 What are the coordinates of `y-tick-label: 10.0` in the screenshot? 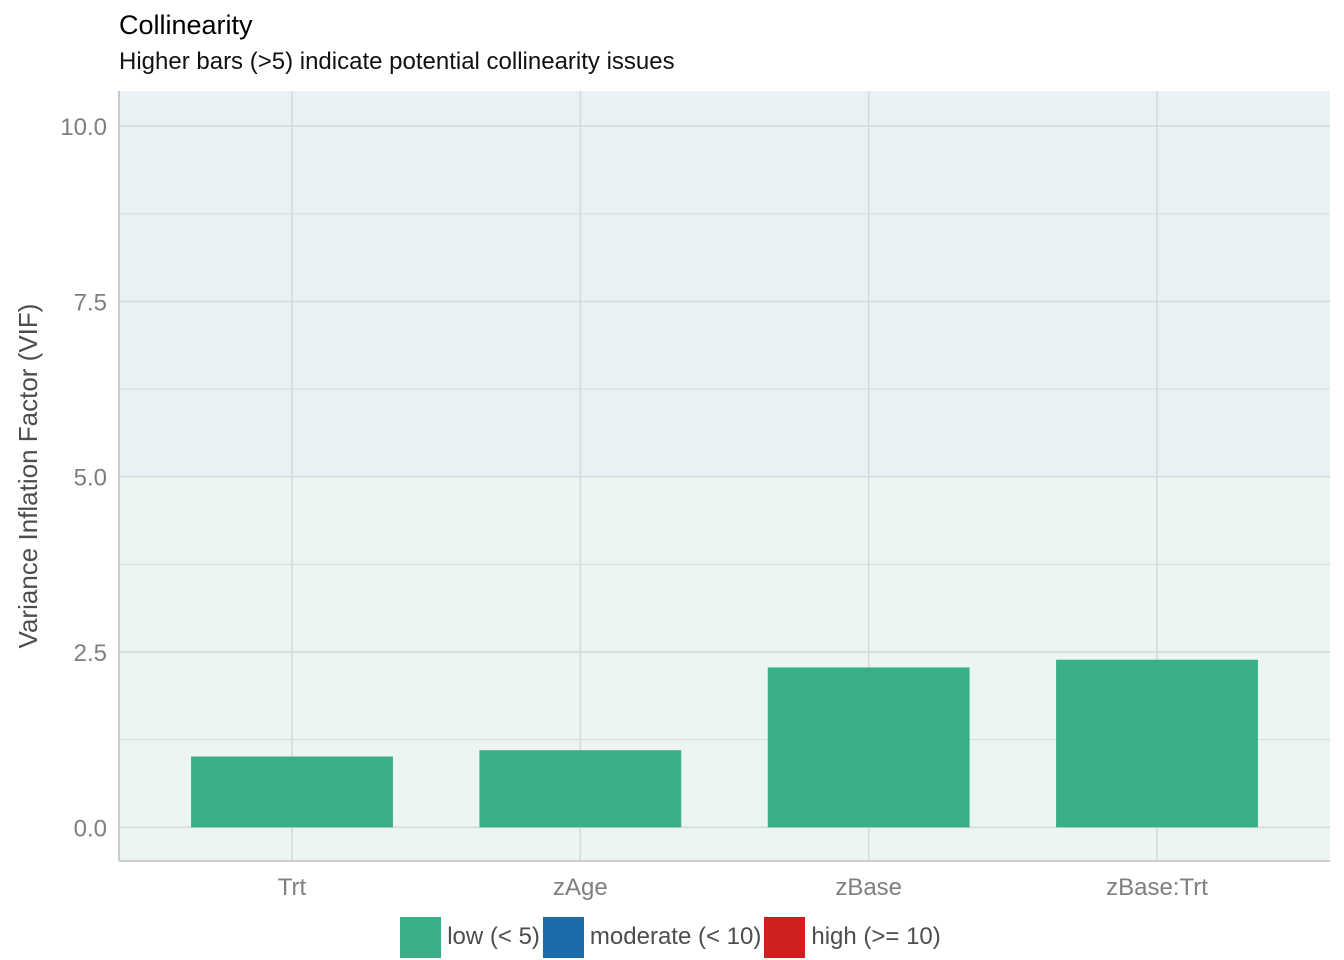 It's located at (83, 127).